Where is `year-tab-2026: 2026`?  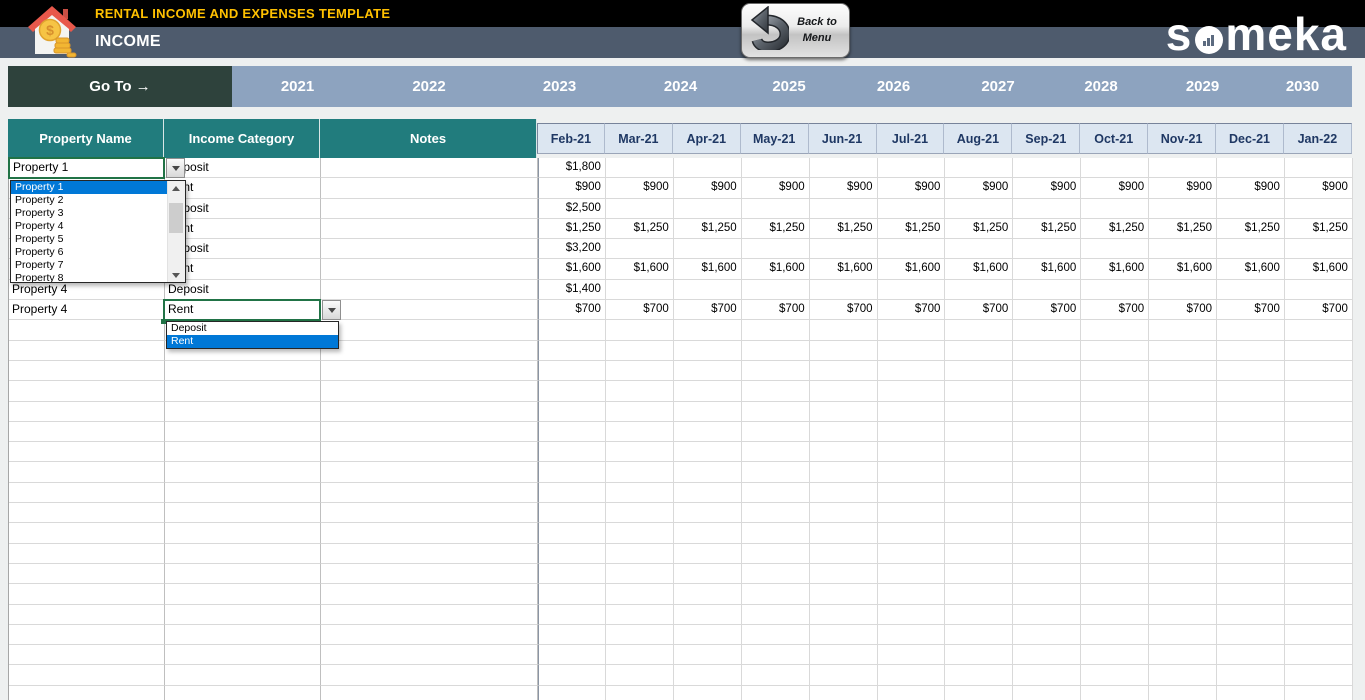
year-tab-2026: 2026 is located at coordinates (893, 86).